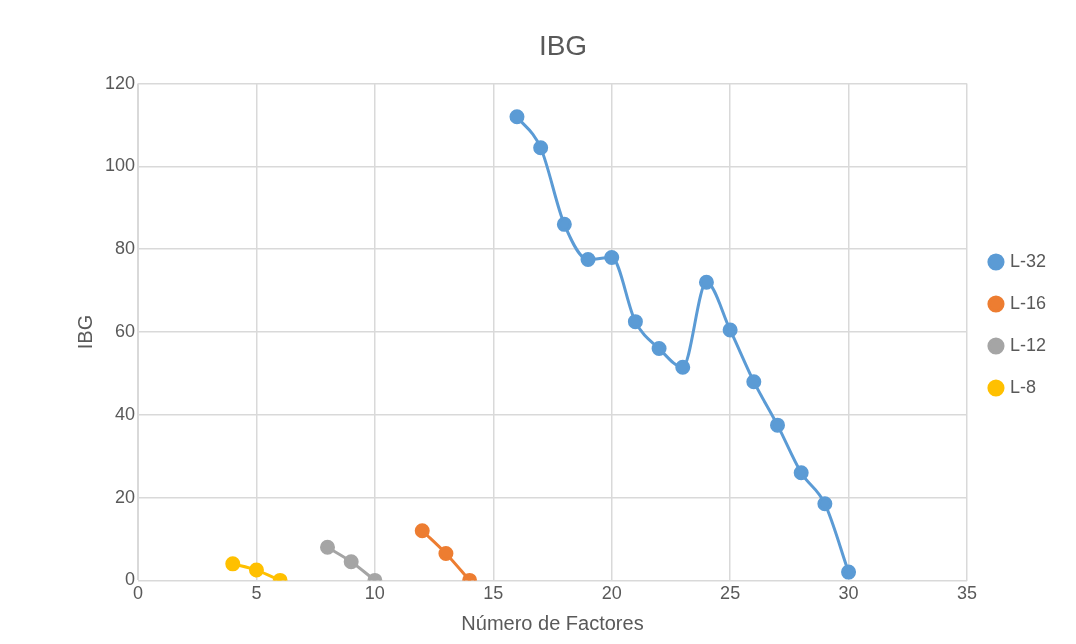 The image size is (1076, 644). Describe the element at coordinates (730, 593) in the screenshot. I see `x-tick-label: 25` at that location.